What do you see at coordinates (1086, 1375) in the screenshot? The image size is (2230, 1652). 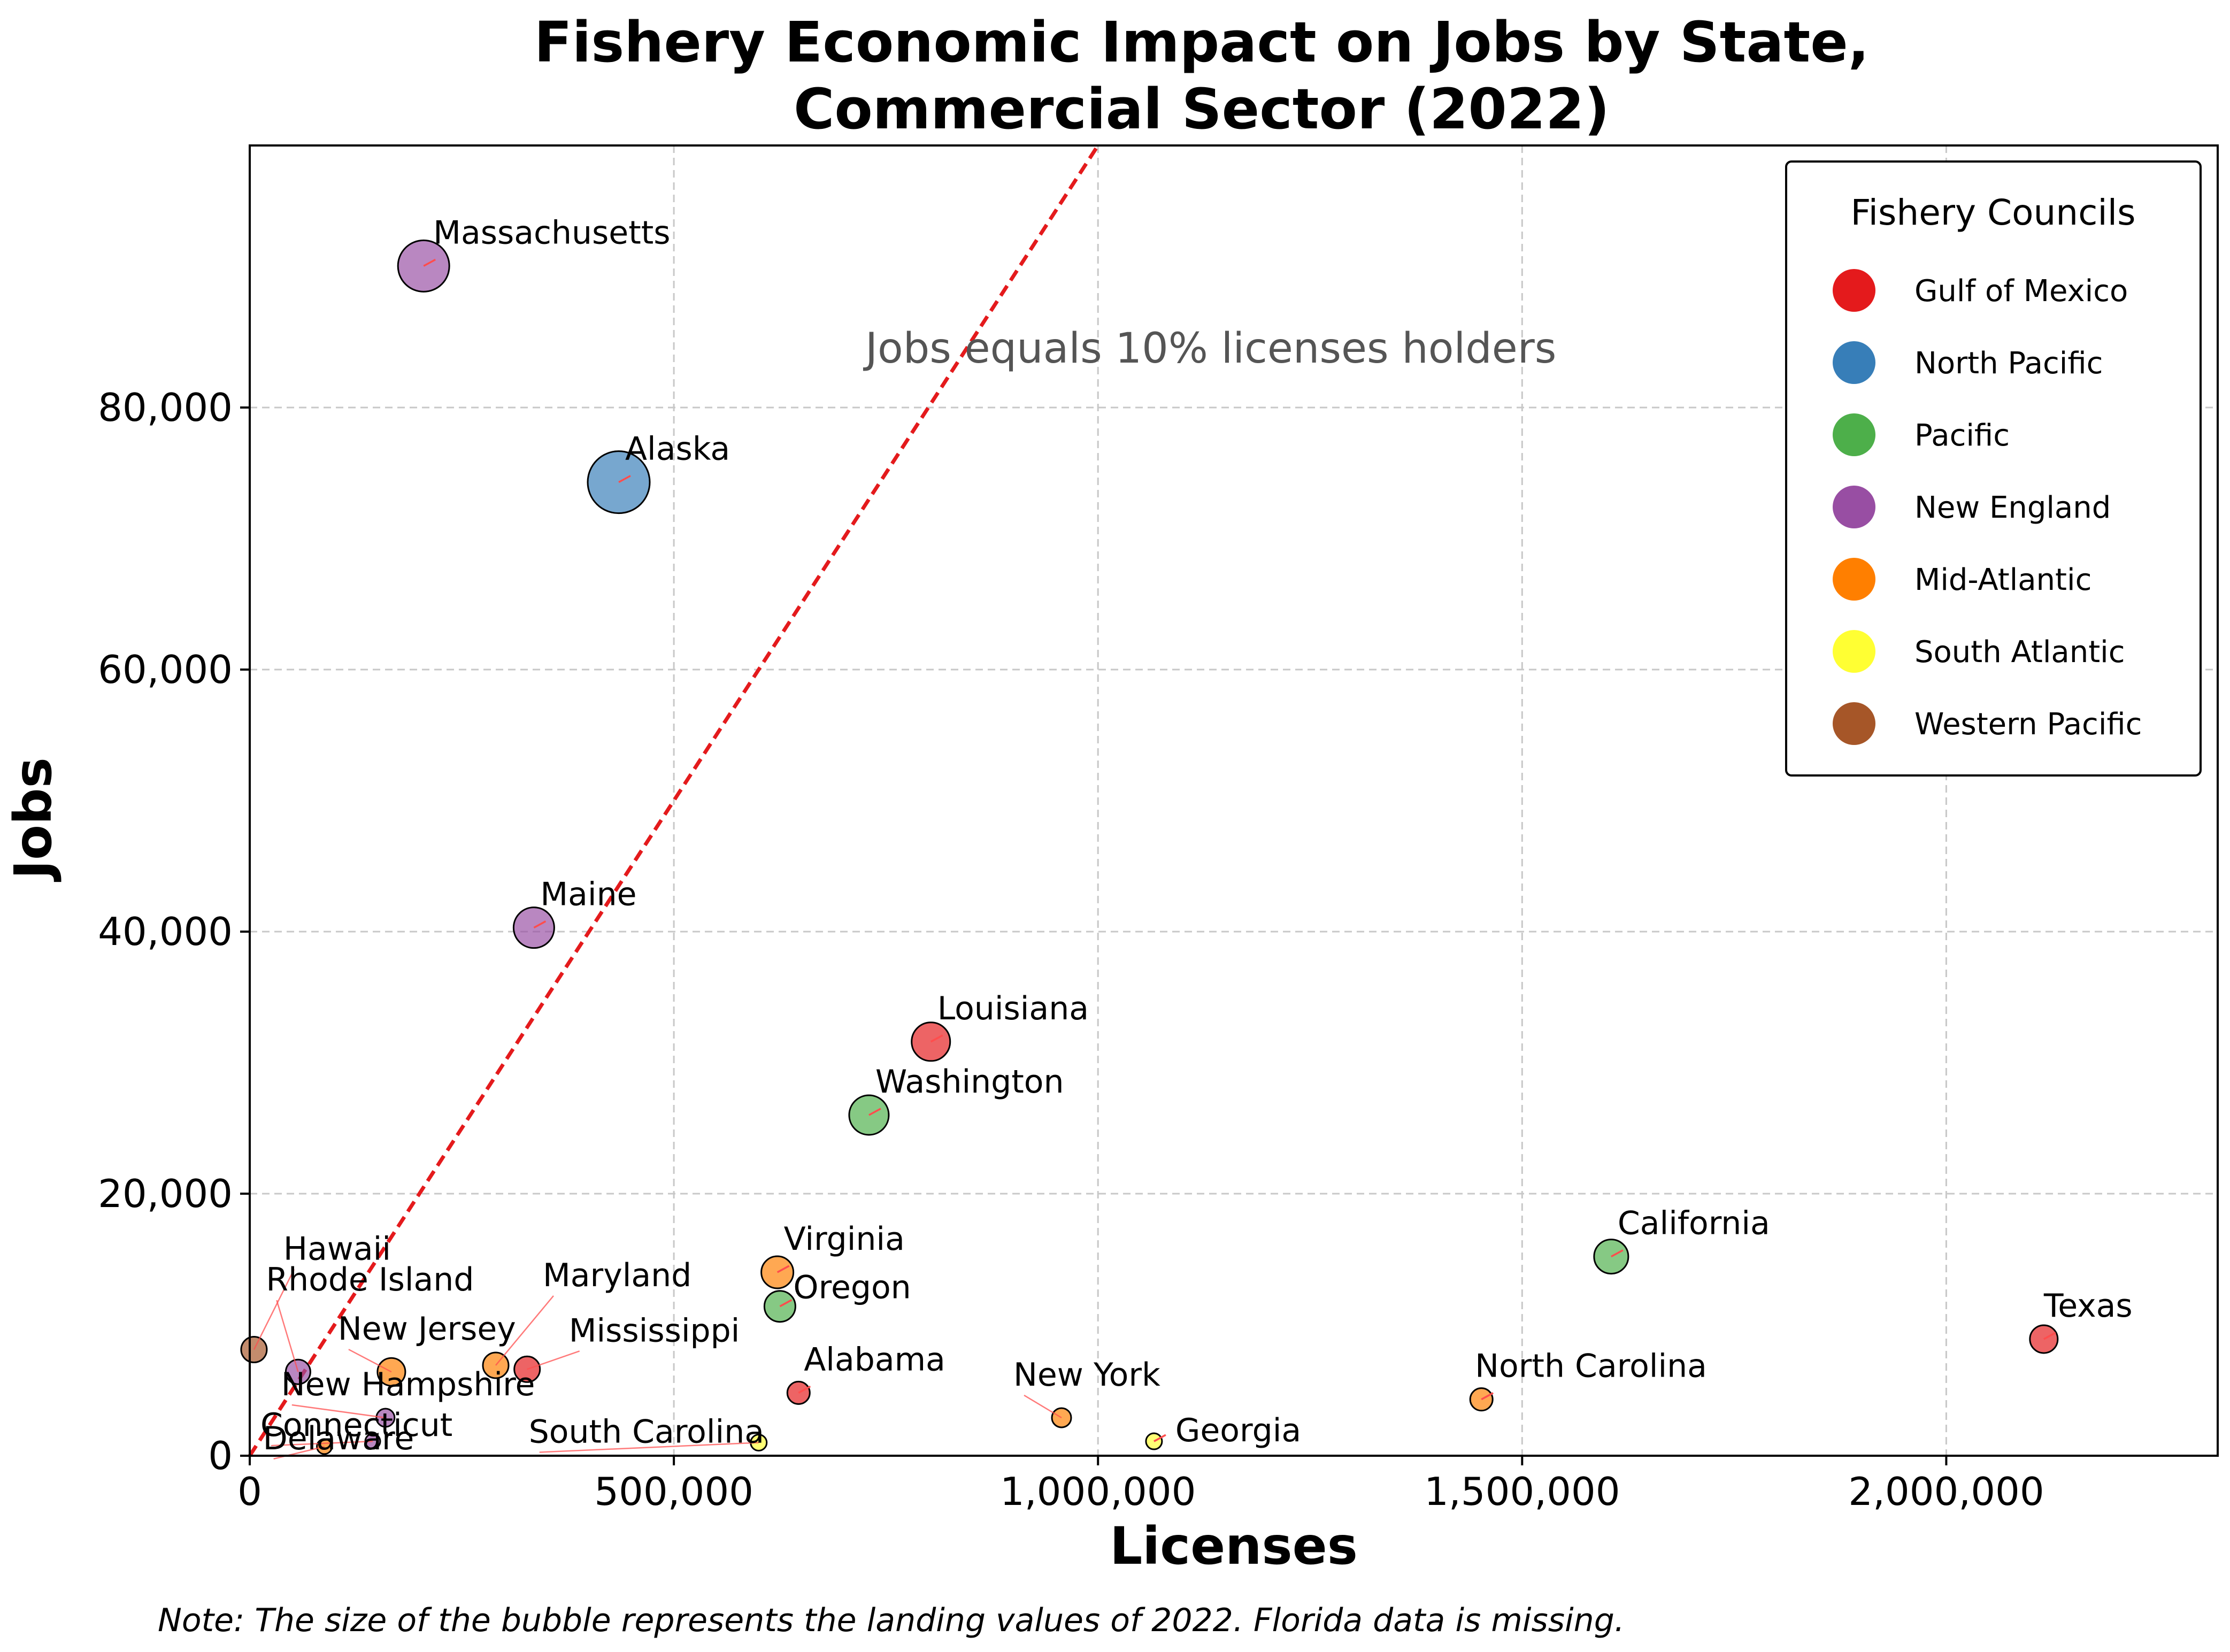 I see `label-new-york: New York` at bounding box center [1086, 1375].